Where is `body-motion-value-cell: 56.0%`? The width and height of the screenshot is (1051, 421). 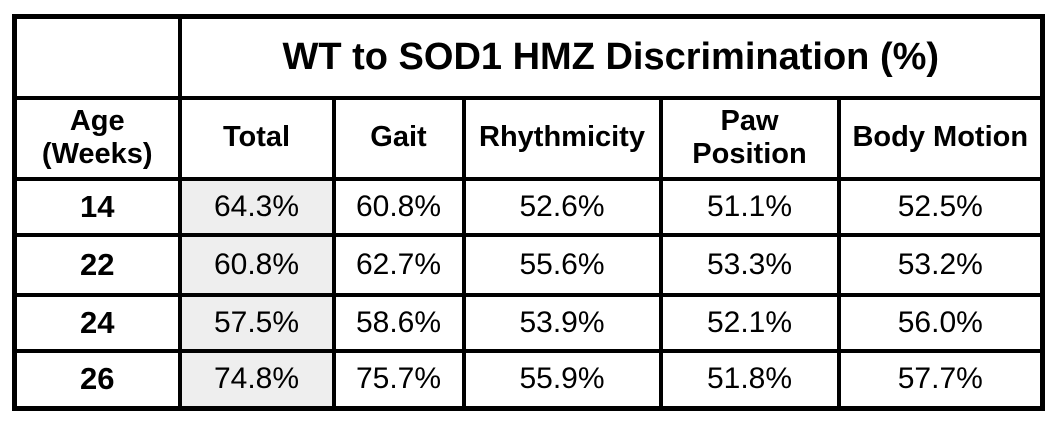
body-motion-value-cell: 56.0% is located at coordinates (940, 322).